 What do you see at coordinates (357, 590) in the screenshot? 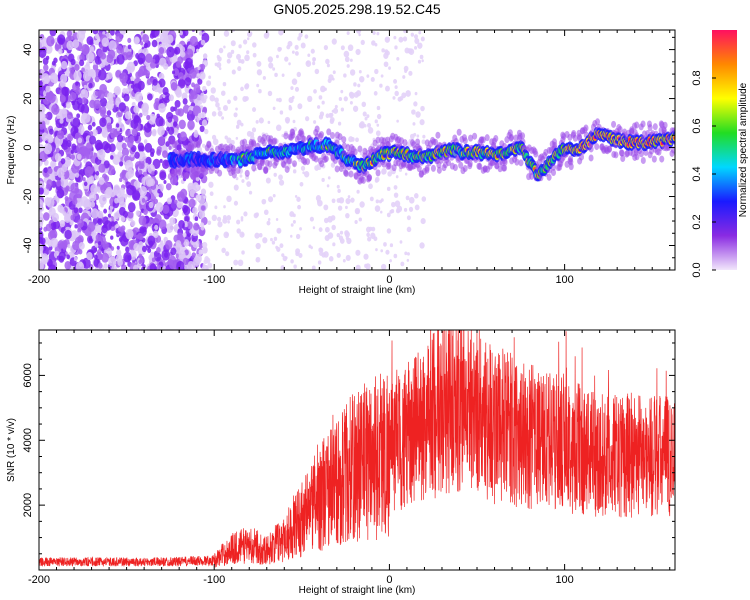
I see `snr-x-axis-title: Height of straight line (km)` at bounding box center [357, 590].